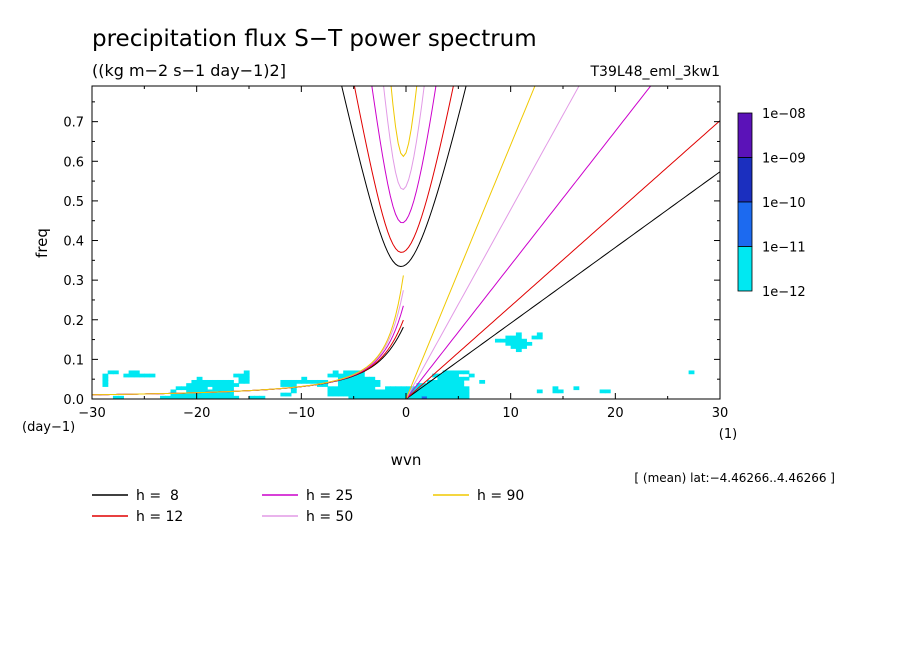 This screenshot has height=654, width=904. I want to click on legend-label: h = 25, so click(329, 496).